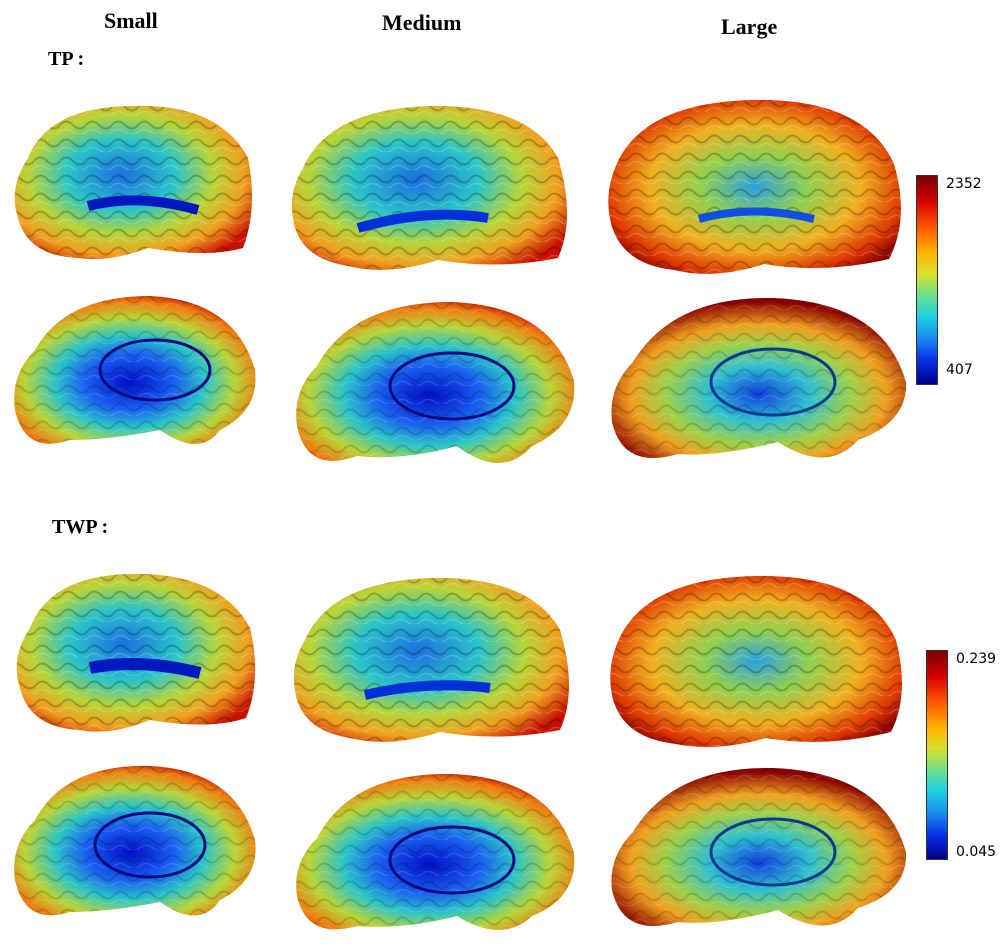  What do you see at coordinates (759, 846) in the screenshot?
I see `brain-twp-large-medial` at bounding box center [759, 846].